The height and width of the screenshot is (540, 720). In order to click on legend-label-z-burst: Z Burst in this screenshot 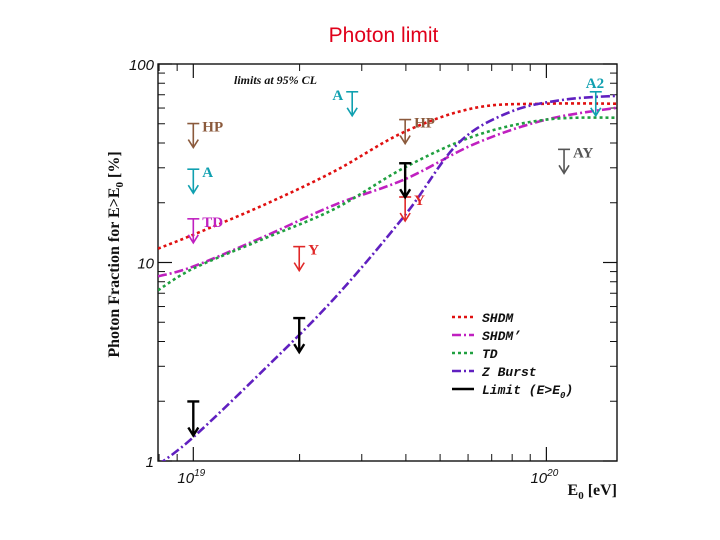, I will do `click(509, 372)`.